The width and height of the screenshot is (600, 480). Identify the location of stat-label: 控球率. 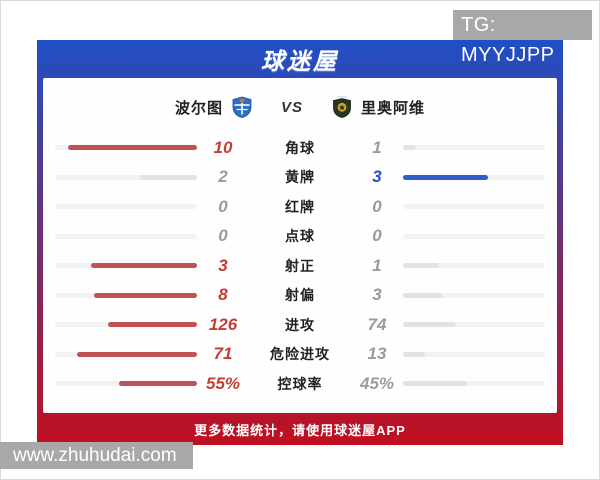
(300, 383).